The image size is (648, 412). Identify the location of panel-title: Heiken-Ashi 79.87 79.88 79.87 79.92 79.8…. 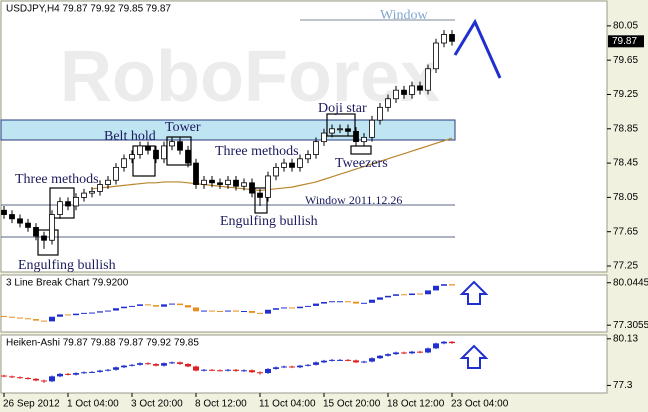
(102, 343).